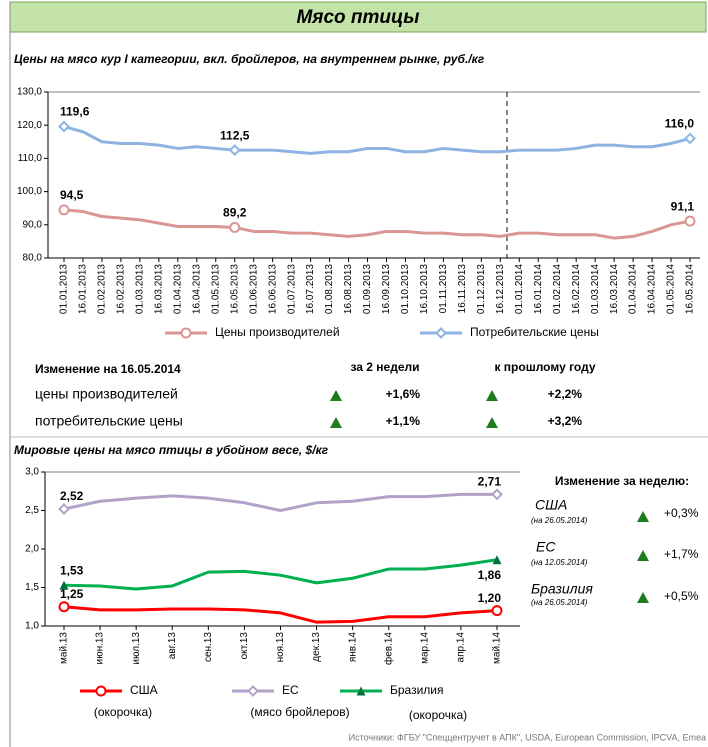  What do you see at coordinates (671, 289) in the screenshot?
I see `x-tick-label: 01.05.2014` at bounding box center [671, 289].